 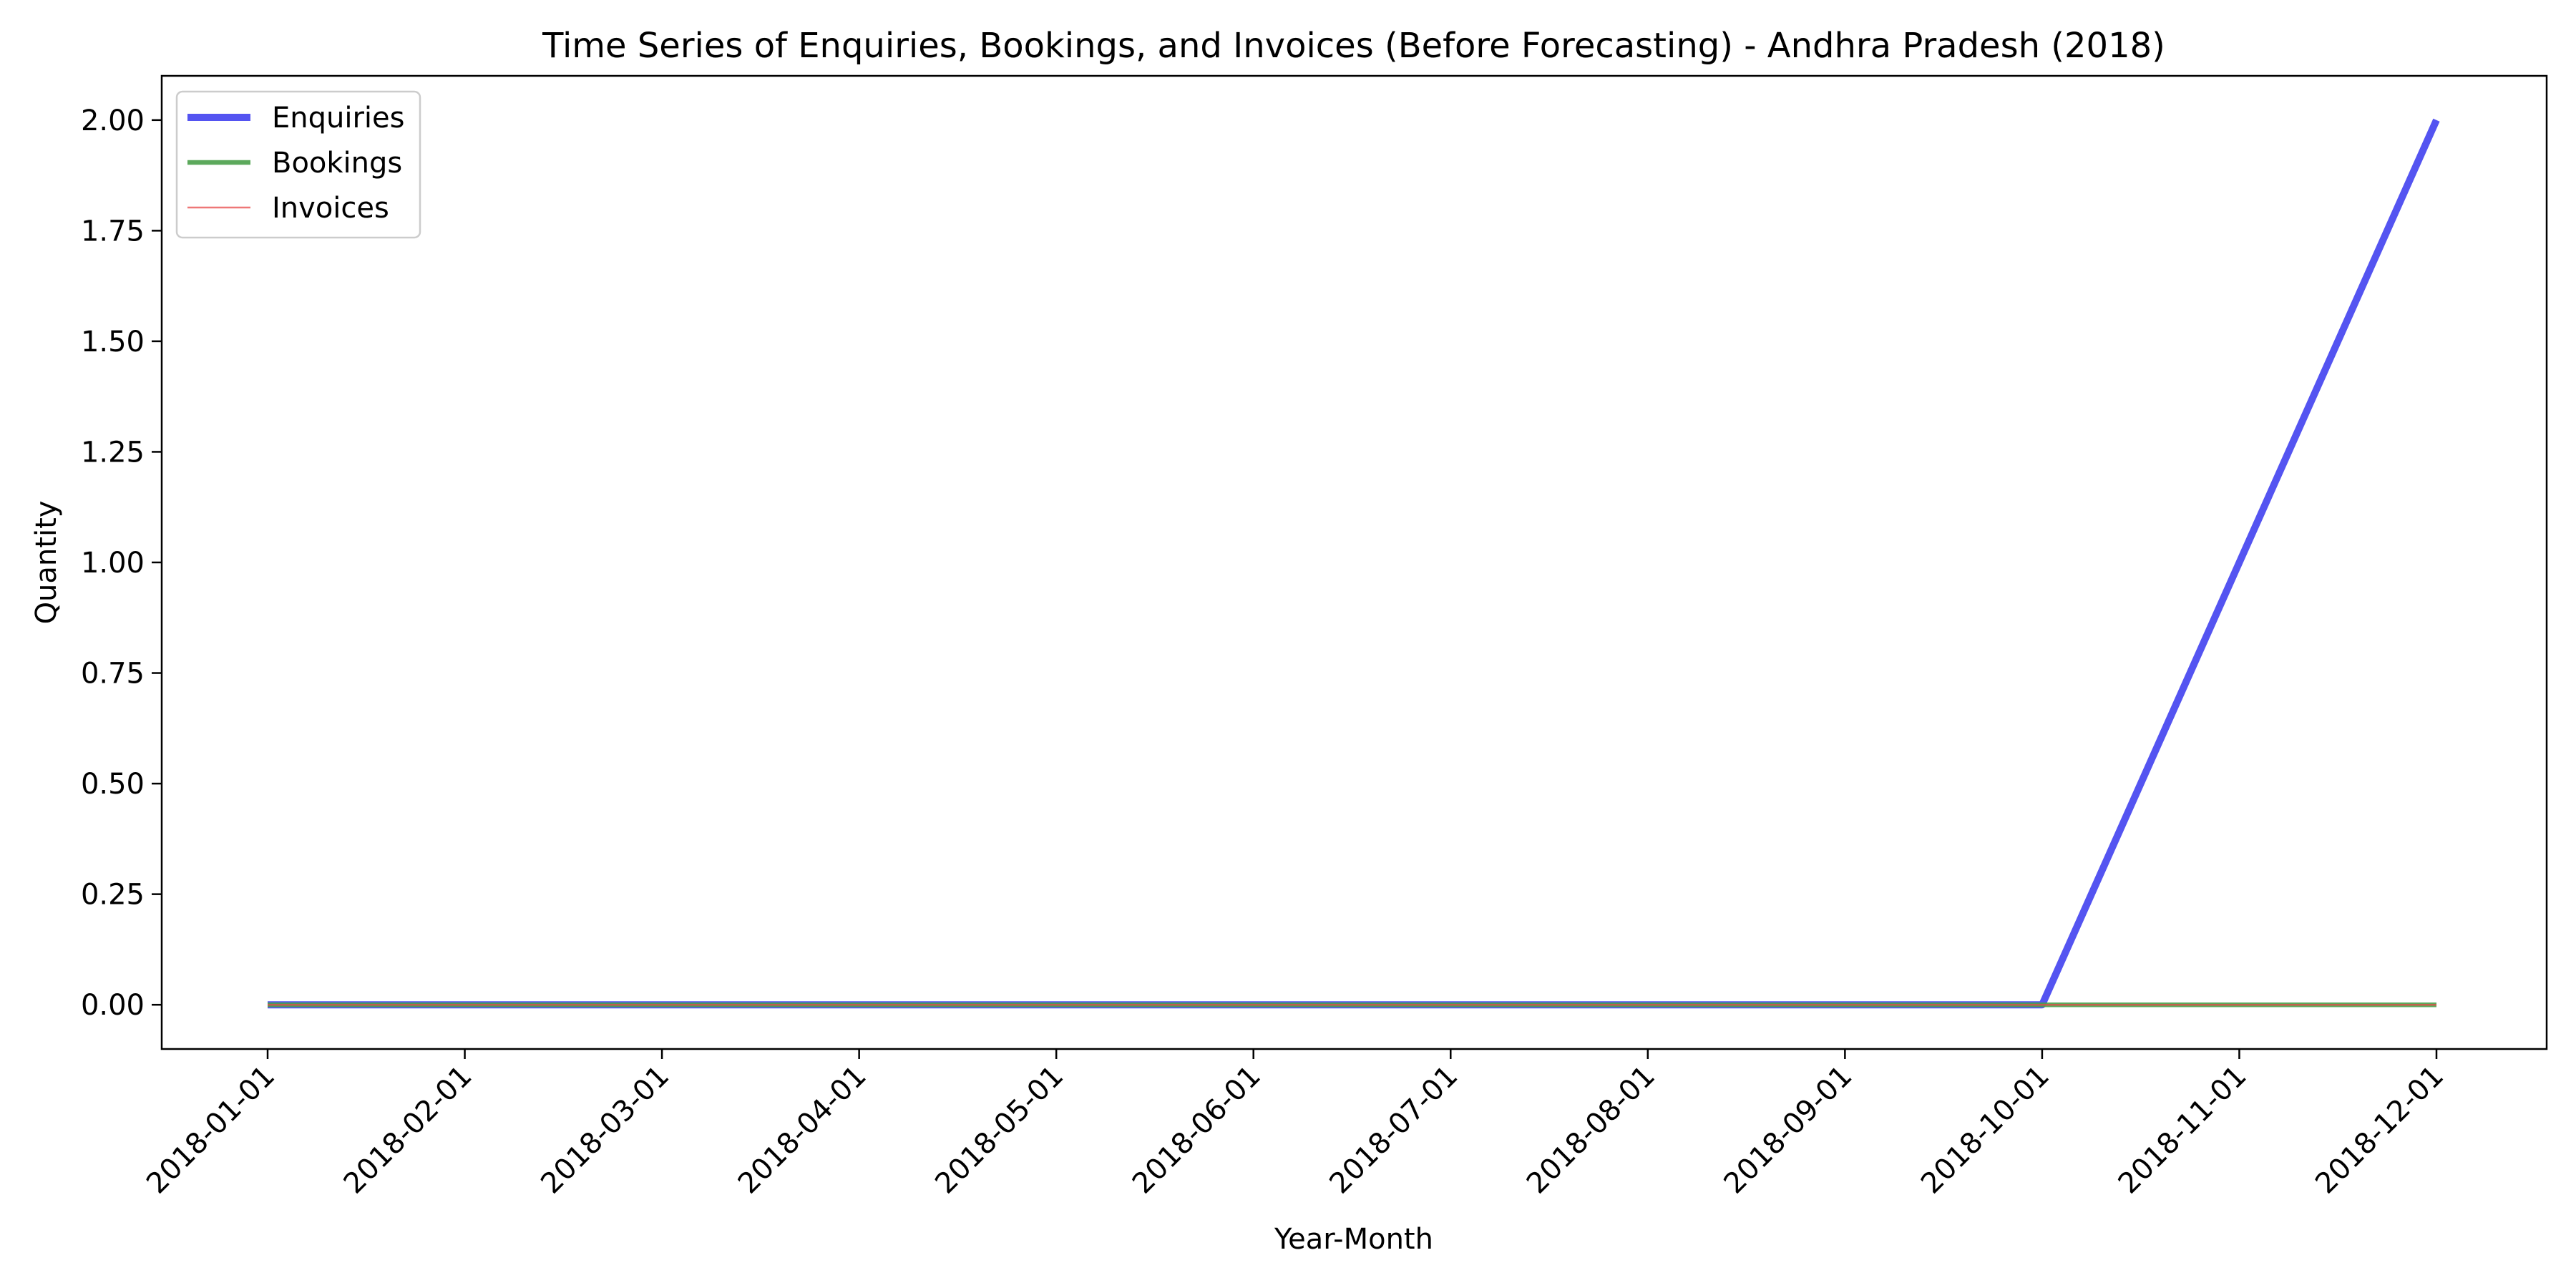 I want to click on x-axis-label: Year-Month, so click(x=1353, y=1239).